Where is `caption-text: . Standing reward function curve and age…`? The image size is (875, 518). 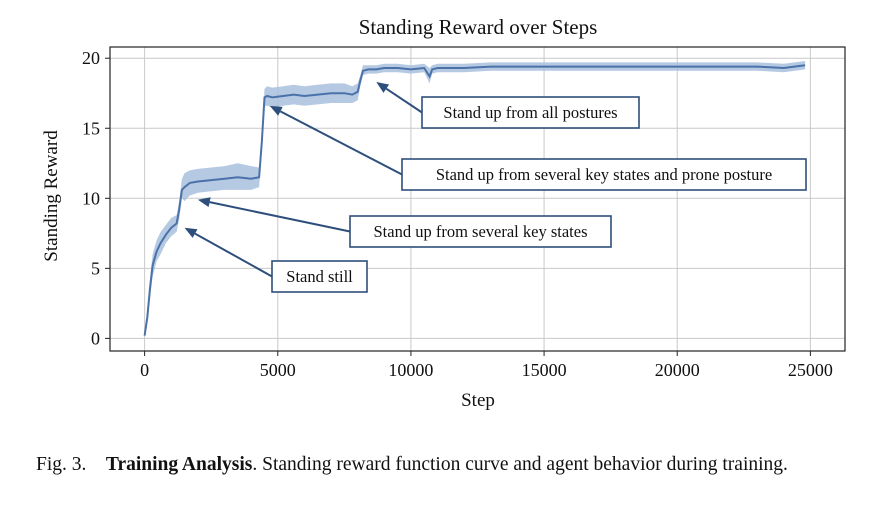 caption-text: . Standing reward function curve and age… is located at coordinates (520, 464).